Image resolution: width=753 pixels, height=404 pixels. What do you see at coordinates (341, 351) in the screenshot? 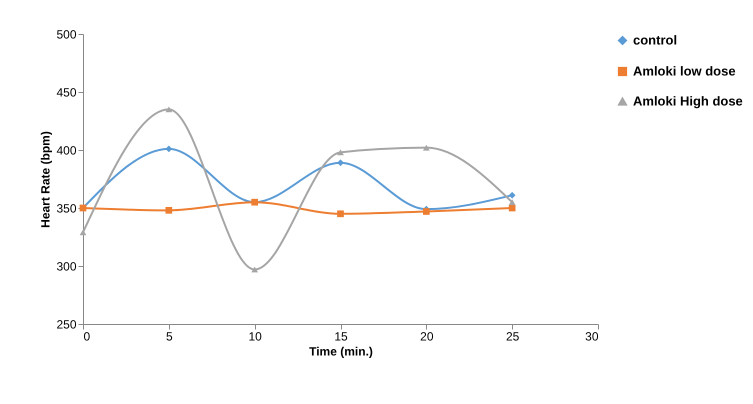
I see `x-axis-title: Time (min.)` at bounding box center [341, 351].